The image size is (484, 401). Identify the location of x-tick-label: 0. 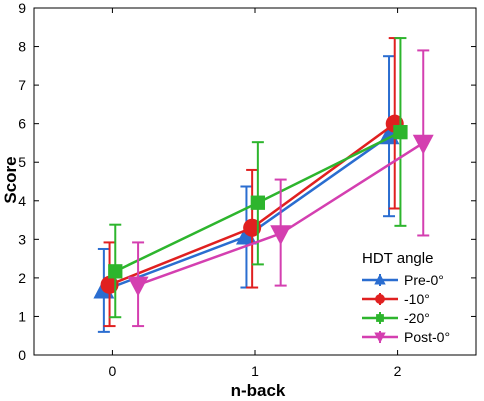
(113, 371).